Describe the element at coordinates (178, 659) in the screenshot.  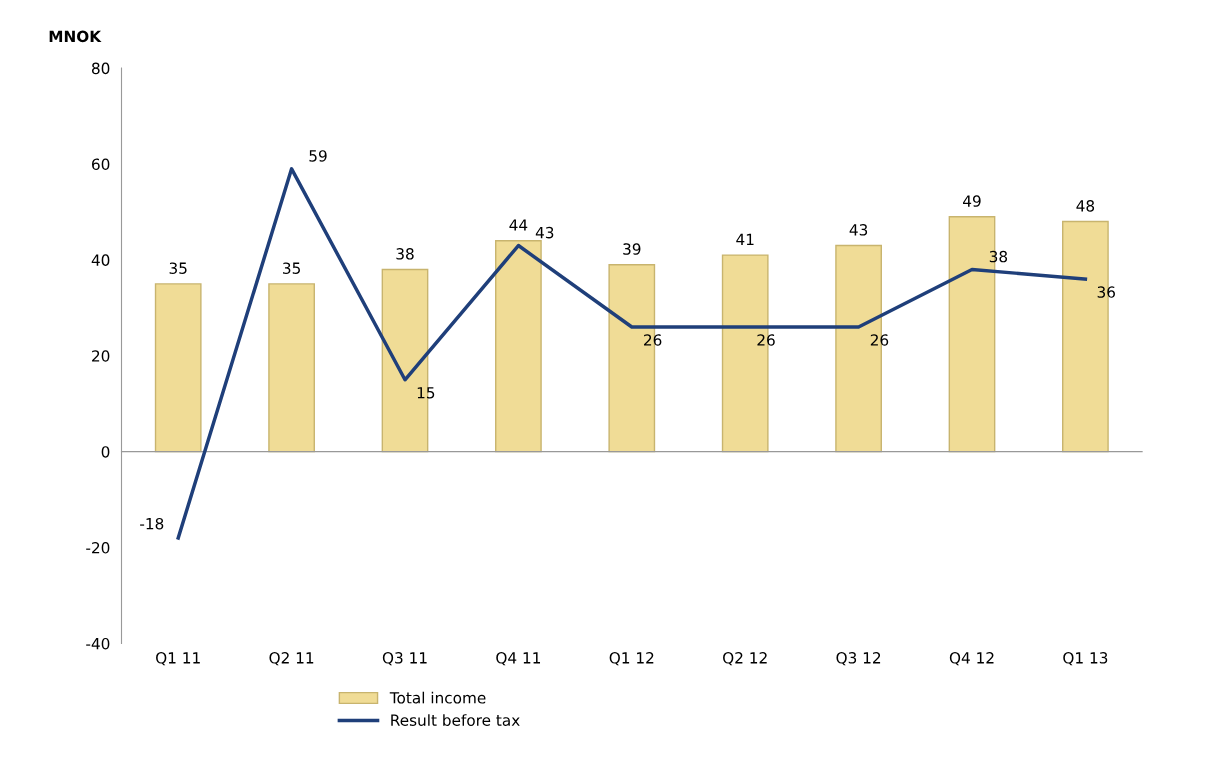
I see `x-tick-label: Q1 11` at that location.